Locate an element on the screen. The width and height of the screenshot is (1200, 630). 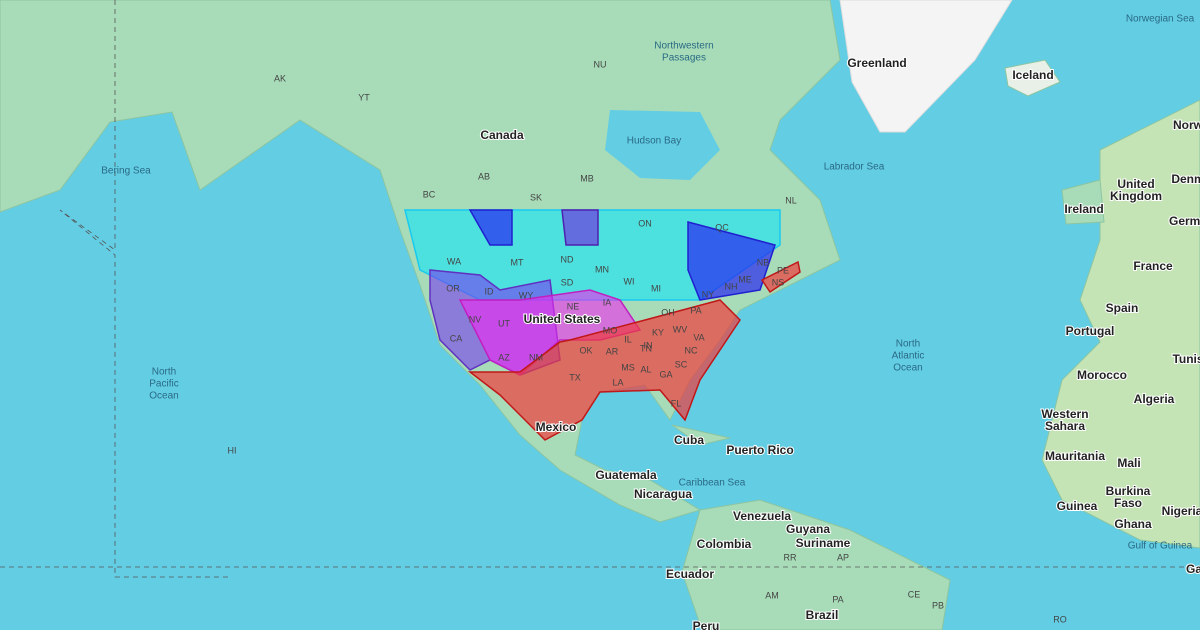
region-label: GA is located at coordinates (665, 374).